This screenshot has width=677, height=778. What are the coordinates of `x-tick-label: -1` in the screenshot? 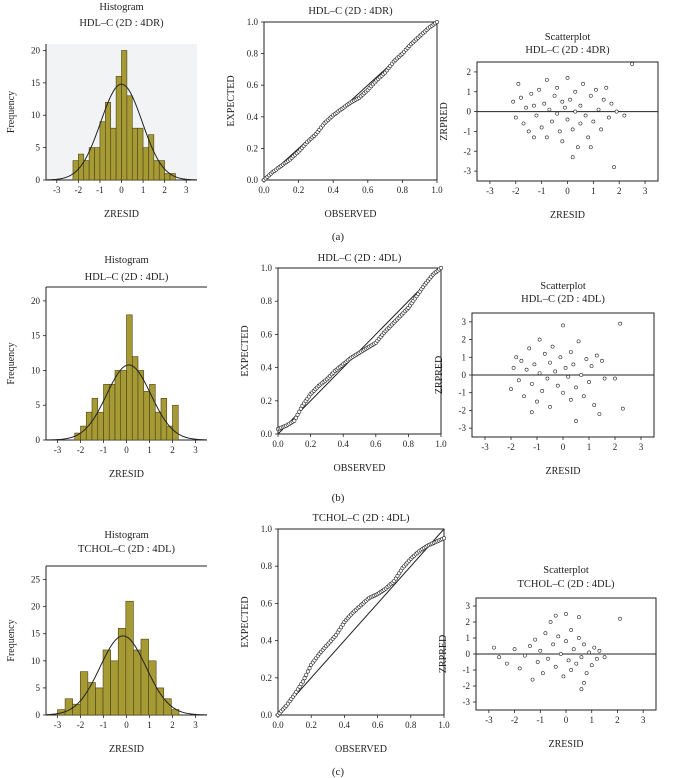 It's located at (537, 447).